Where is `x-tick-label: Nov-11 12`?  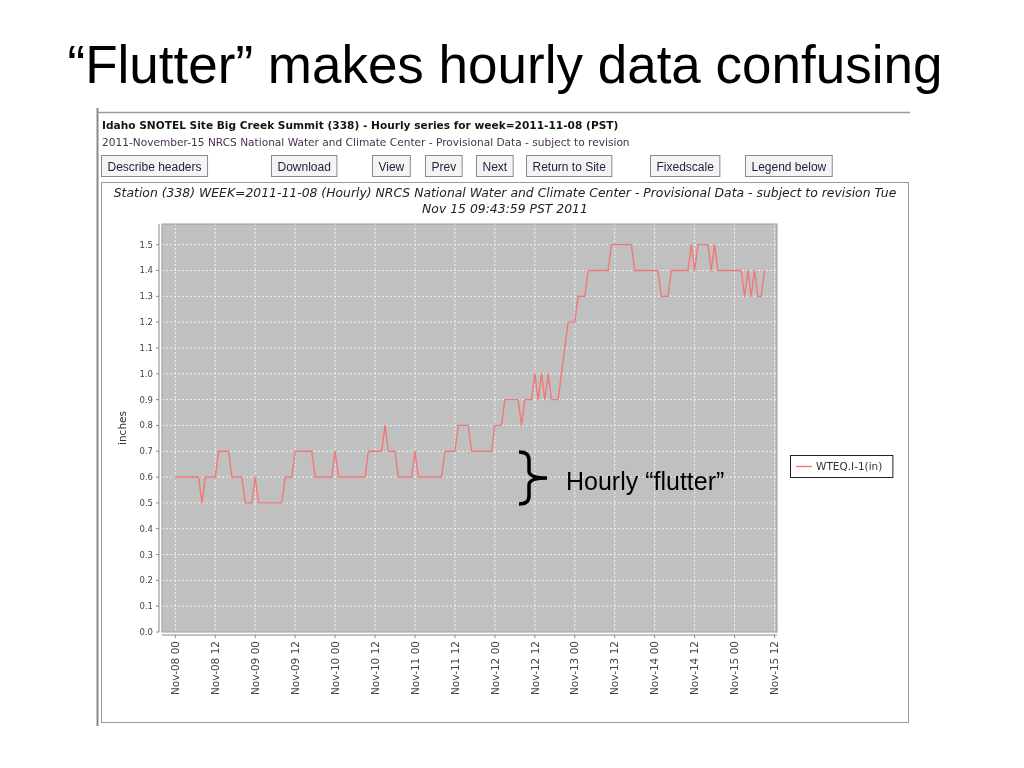 x-tick-label: Nov-11 12 is located at coordinates (454, 668).